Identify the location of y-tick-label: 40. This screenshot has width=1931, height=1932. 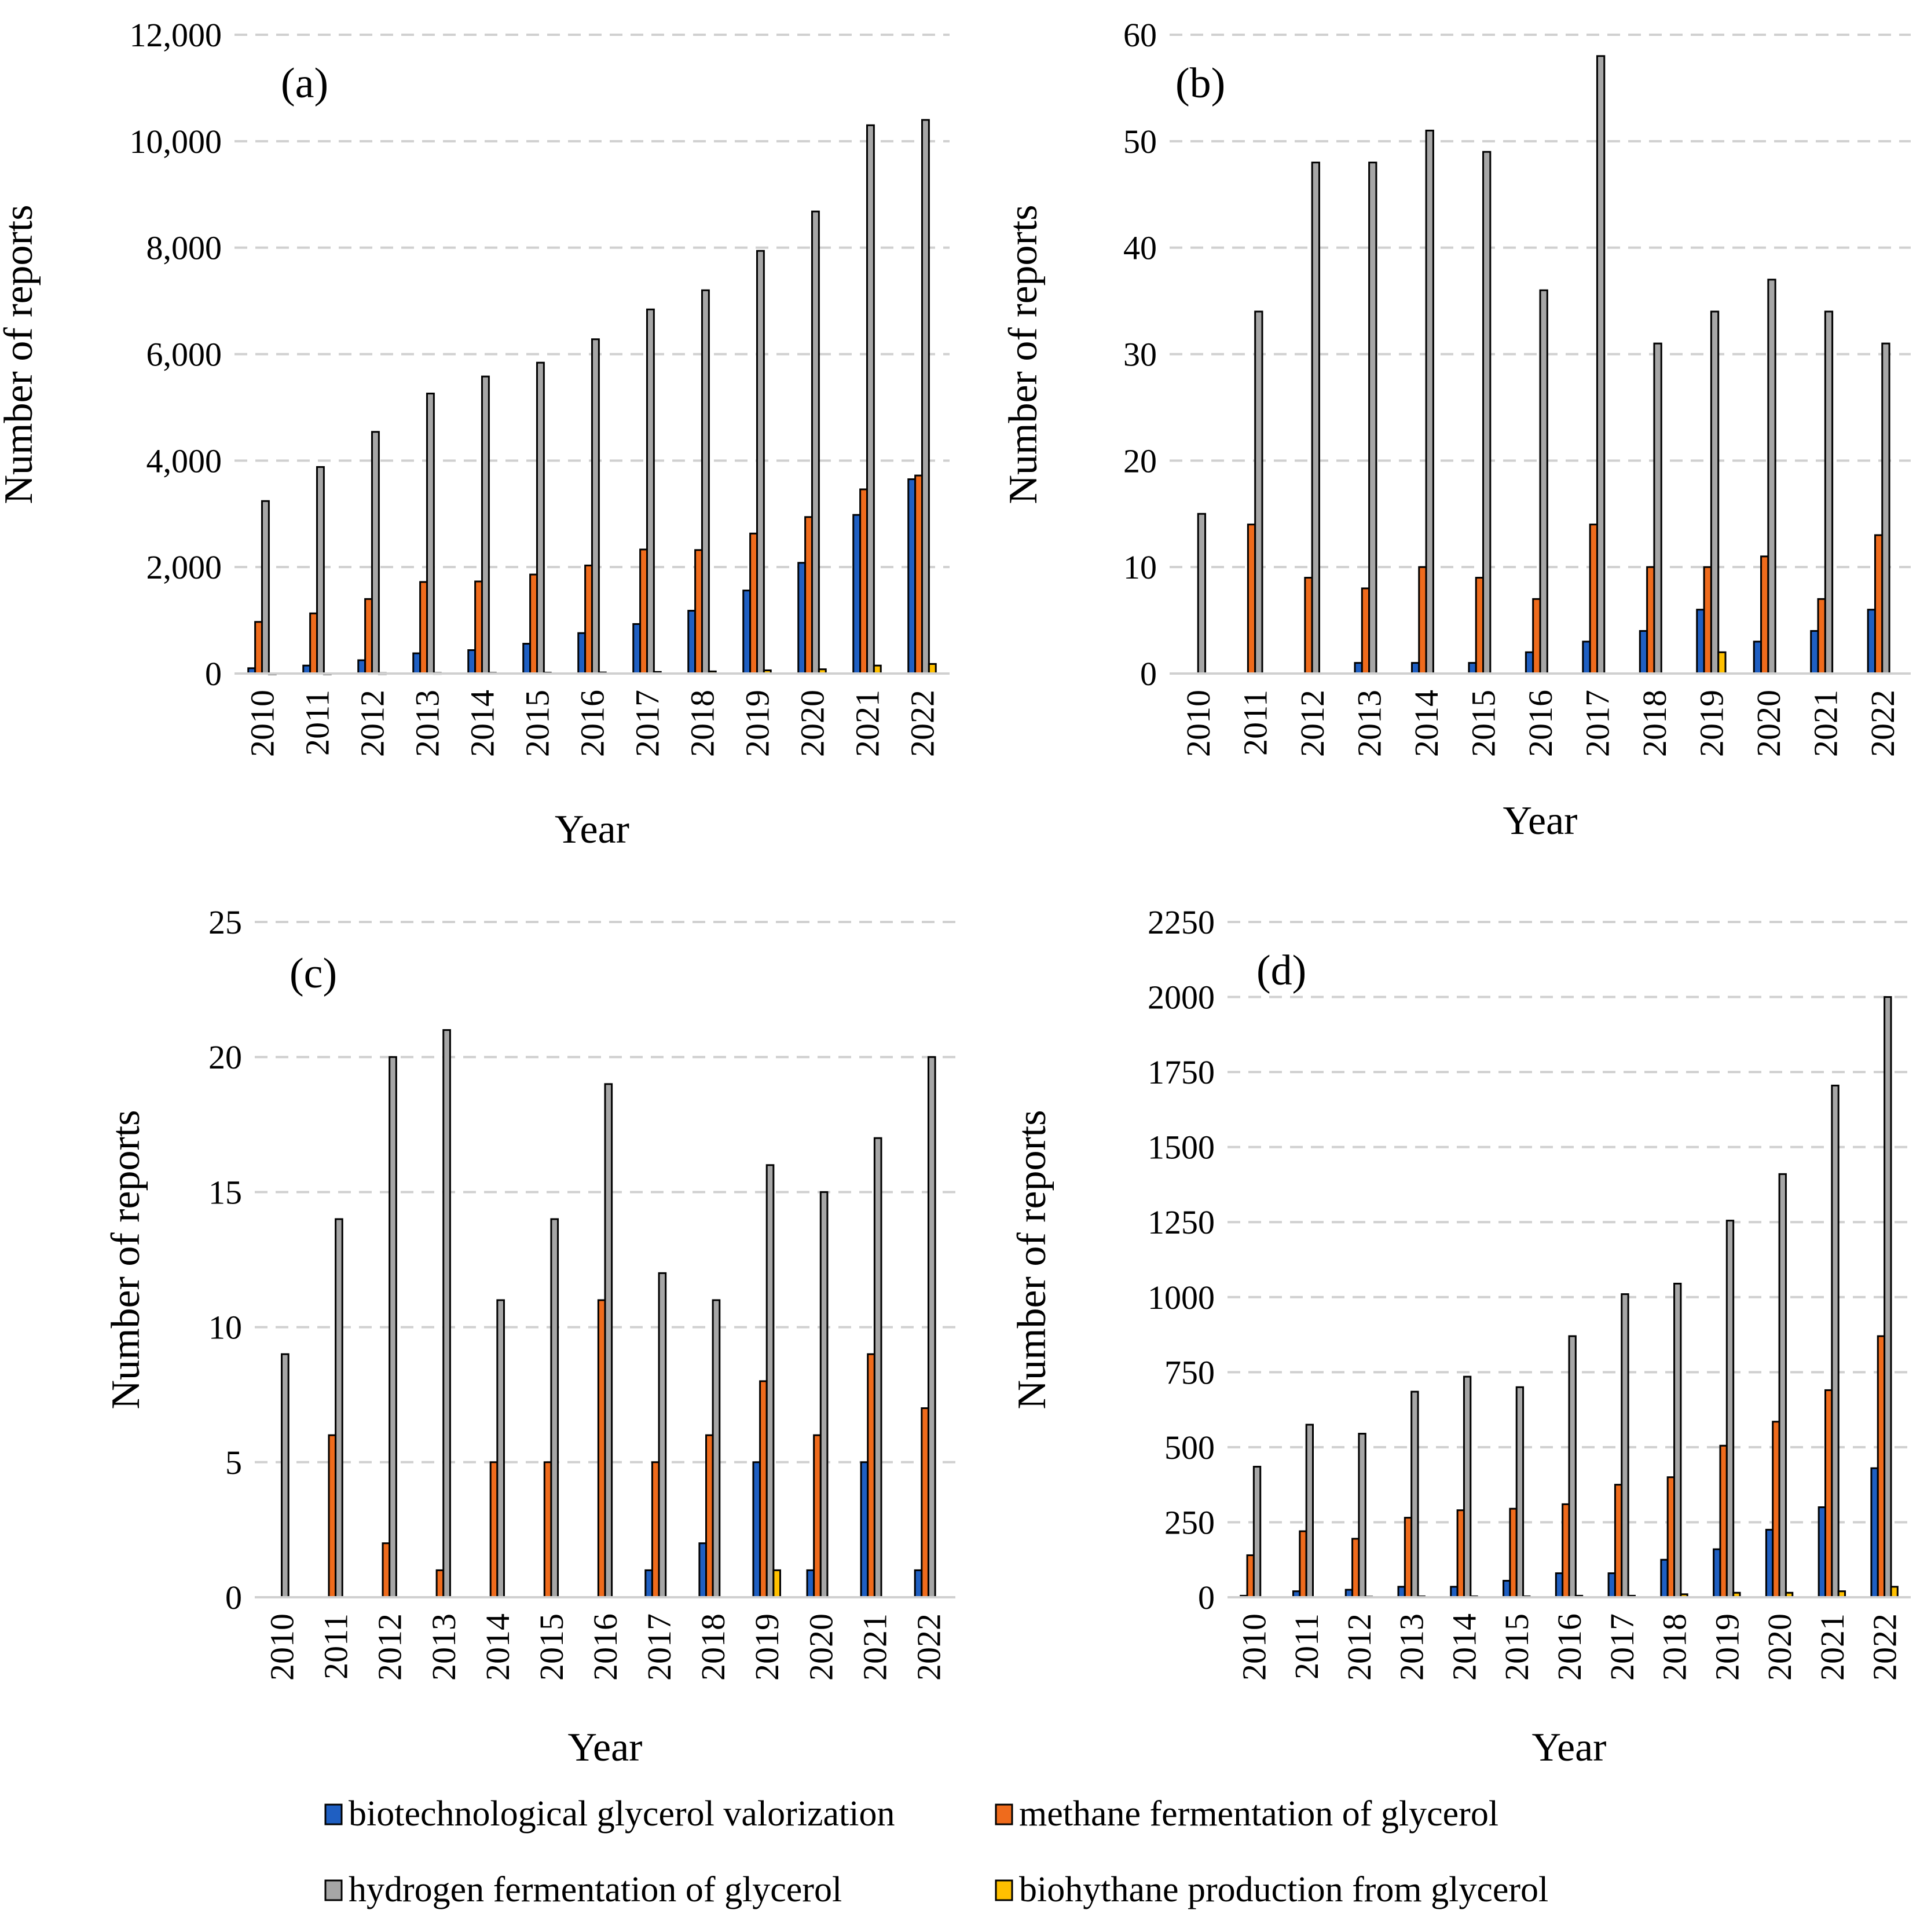
(1140, 248).